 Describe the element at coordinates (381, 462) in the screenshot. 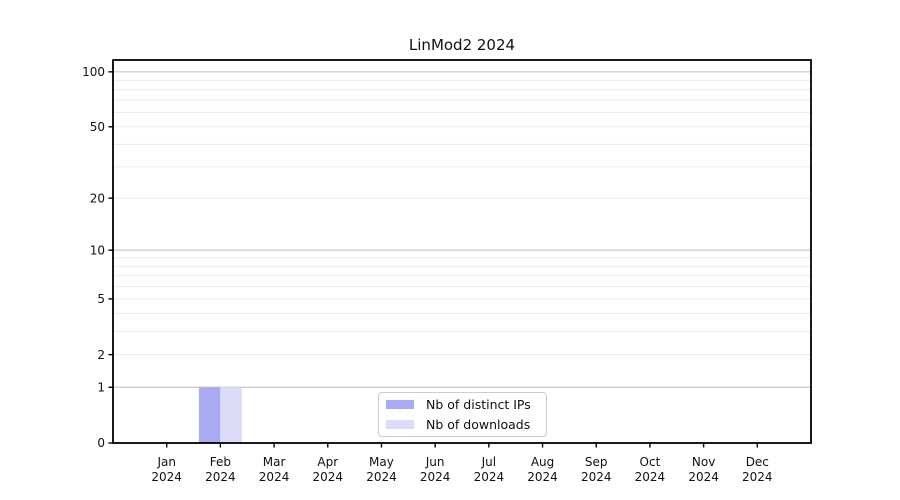

I see `x-tick-label-month: May` at that location.